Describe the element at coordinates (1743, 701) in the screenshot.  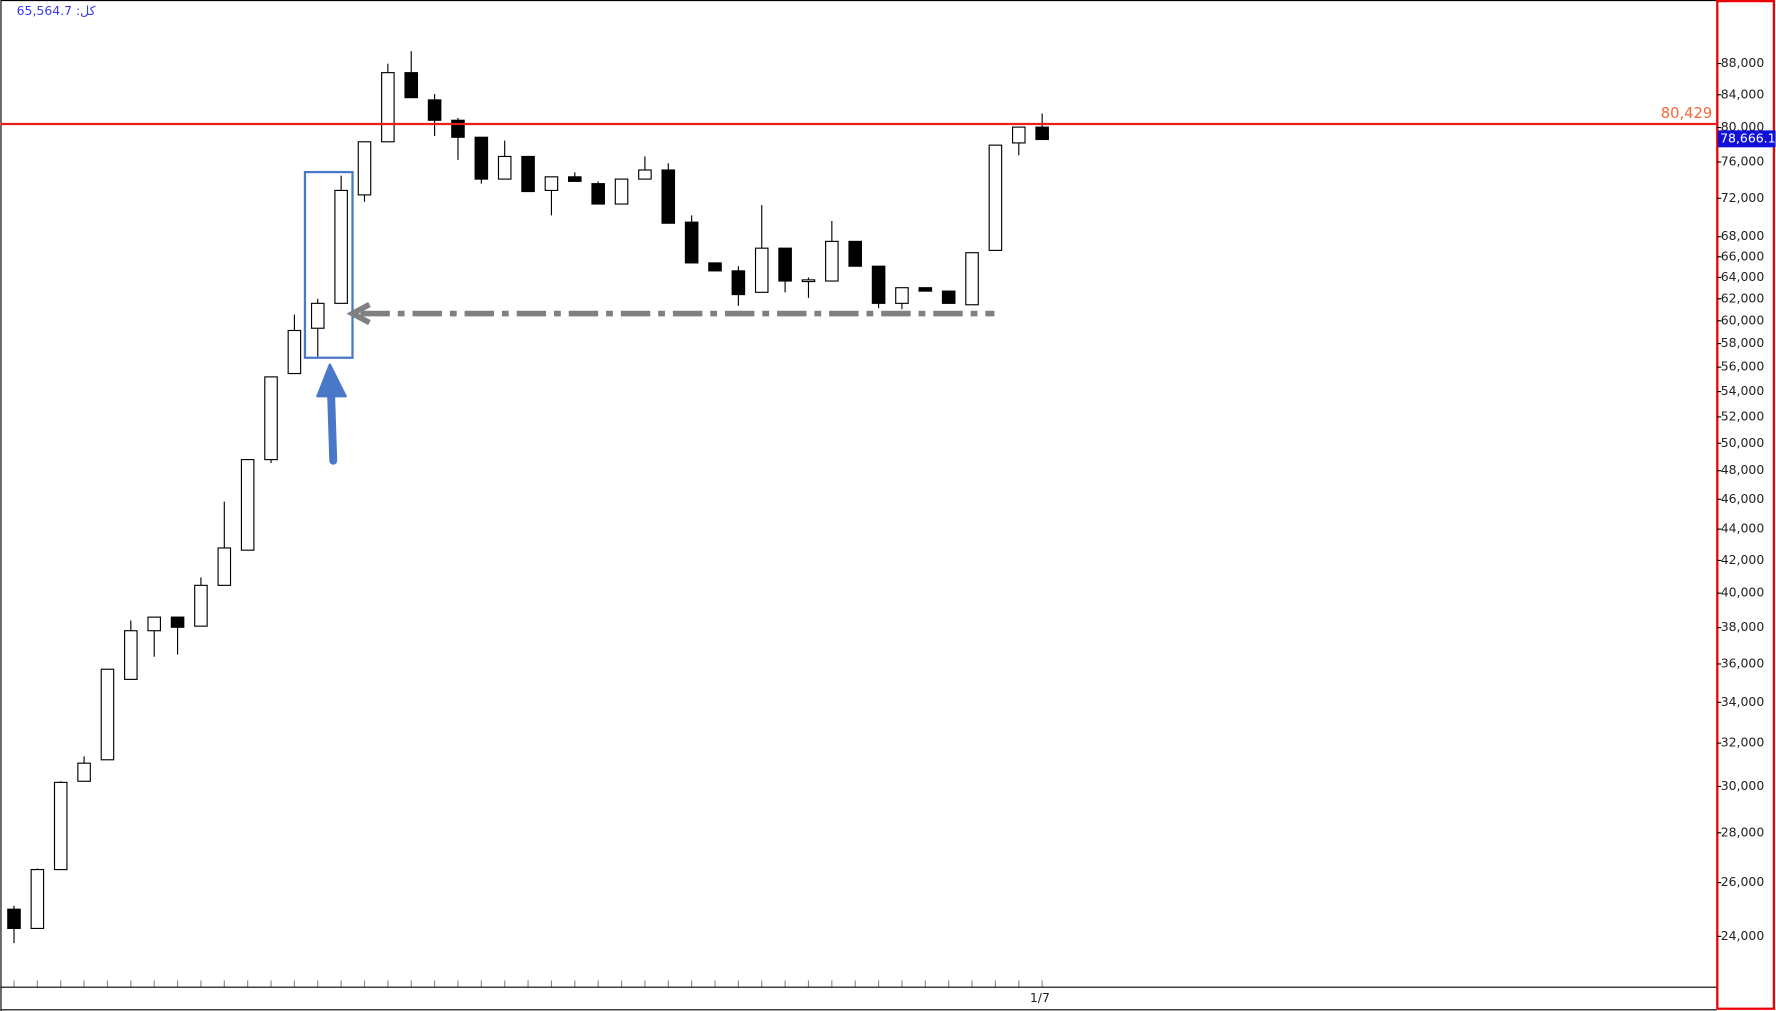
I see `y-tick-label: 34,000` at that location.